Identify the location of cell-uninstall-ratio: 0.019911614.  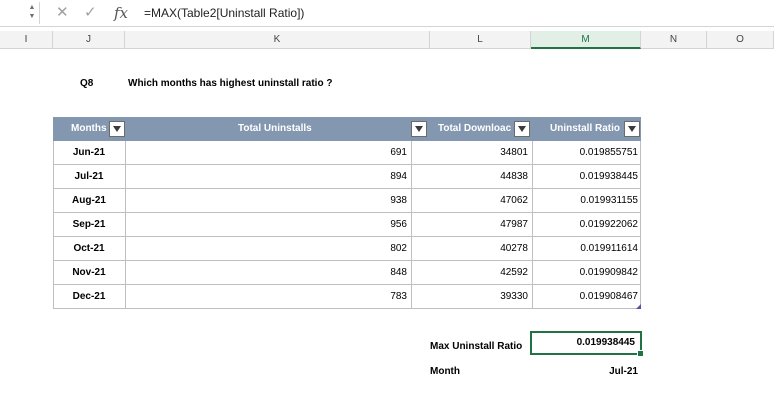
(586, 249).